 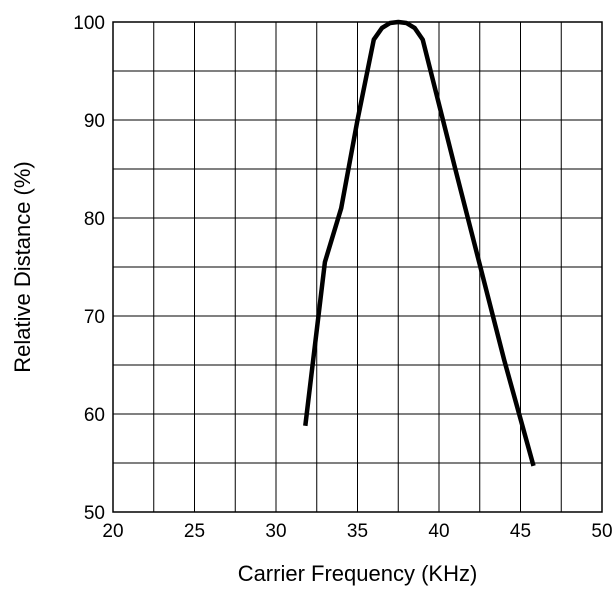 I want to click on x-tick-label: 40, so click(x=438, y=531).